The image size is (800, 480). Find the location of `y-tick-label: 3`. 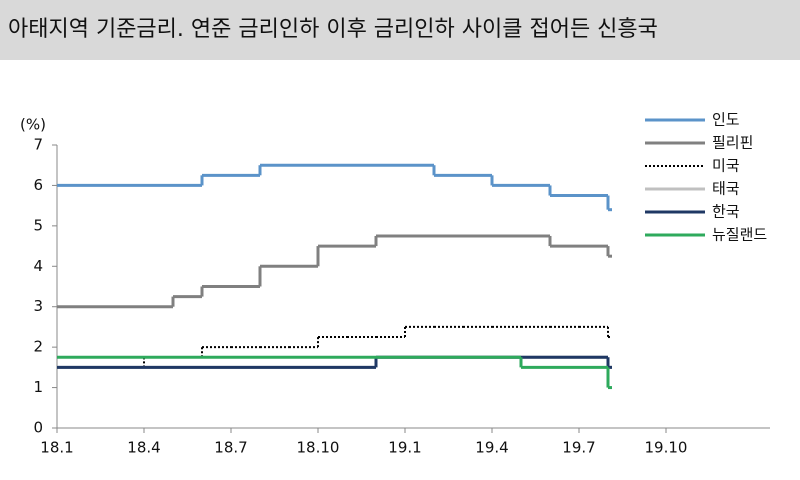

y-tick-label: 3 is located at coordinates (38, 306).